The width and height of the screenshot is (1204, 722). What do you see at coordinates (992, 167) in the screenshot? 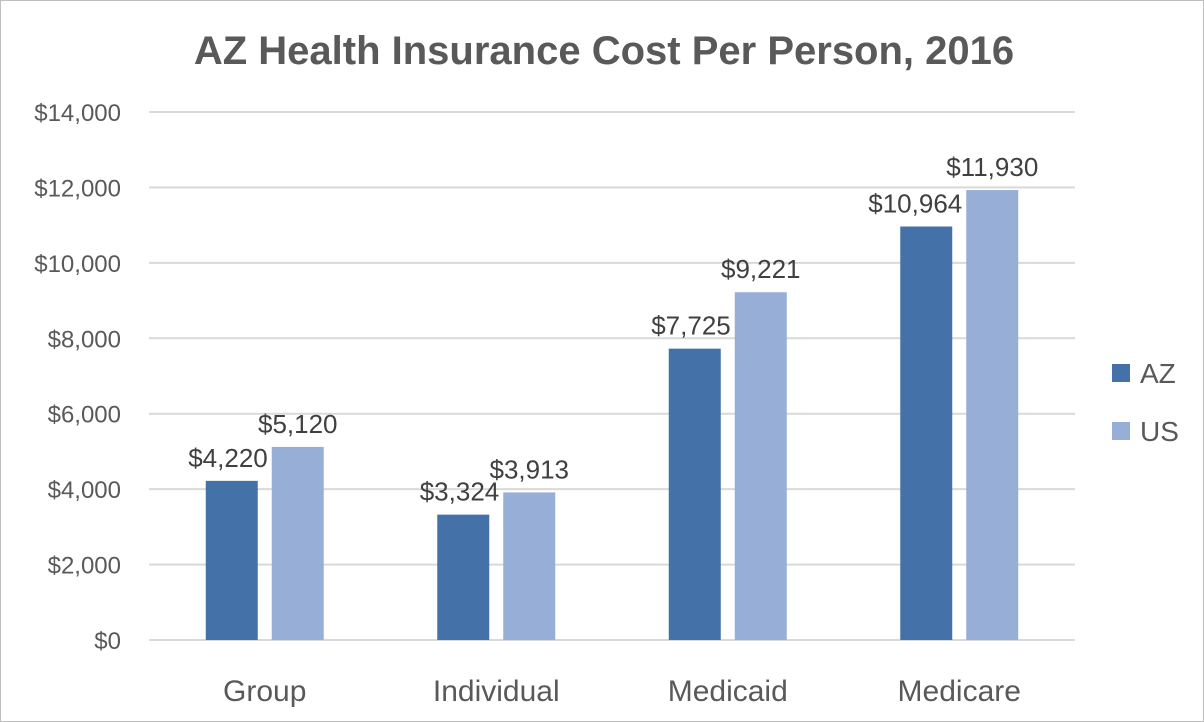
I see `data-label: $11,930` at bounding box center [992, 167].